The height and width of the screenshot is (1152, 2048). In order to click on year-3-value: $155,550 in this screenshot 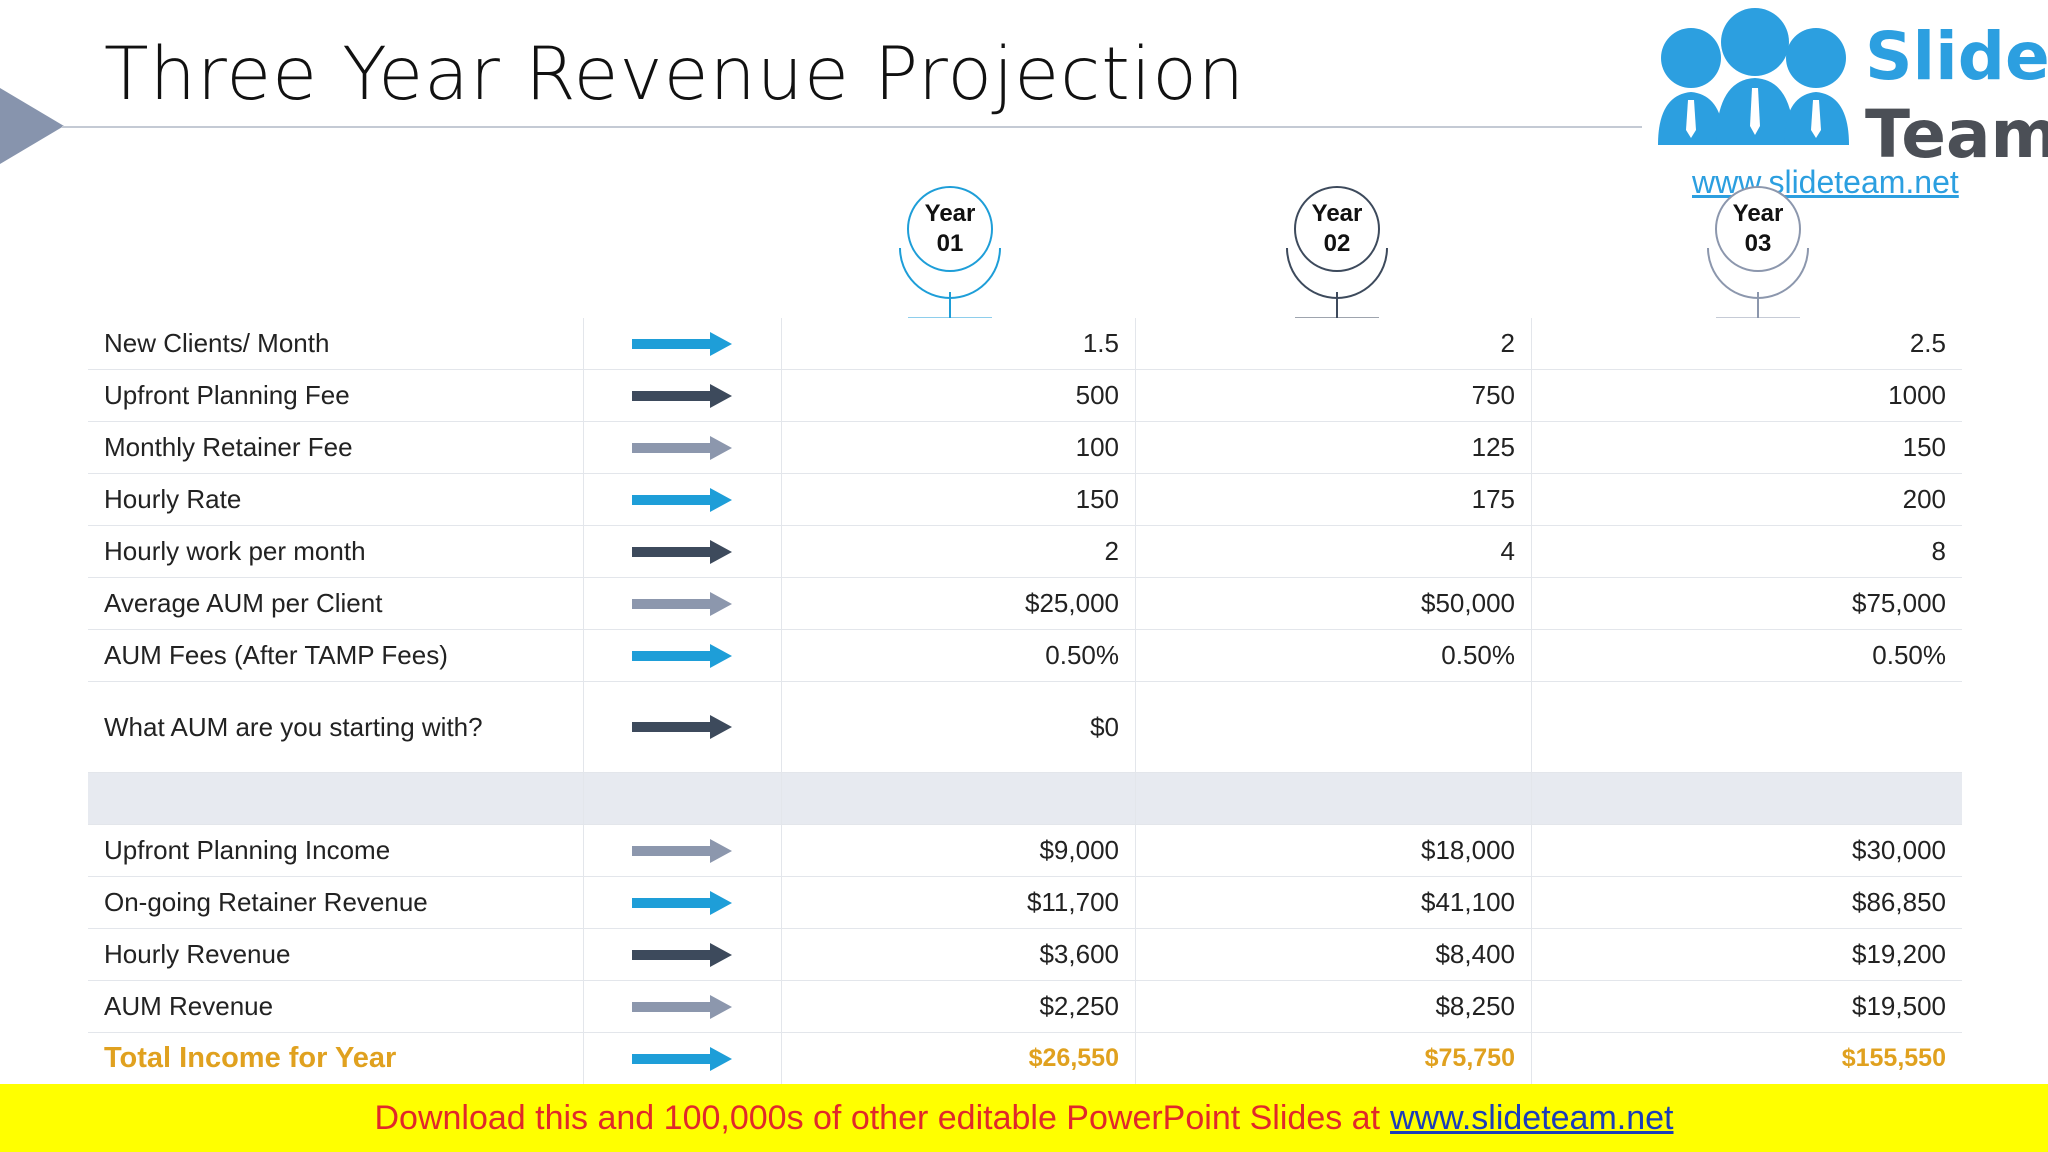, I will do `click(1893, 1058)`.